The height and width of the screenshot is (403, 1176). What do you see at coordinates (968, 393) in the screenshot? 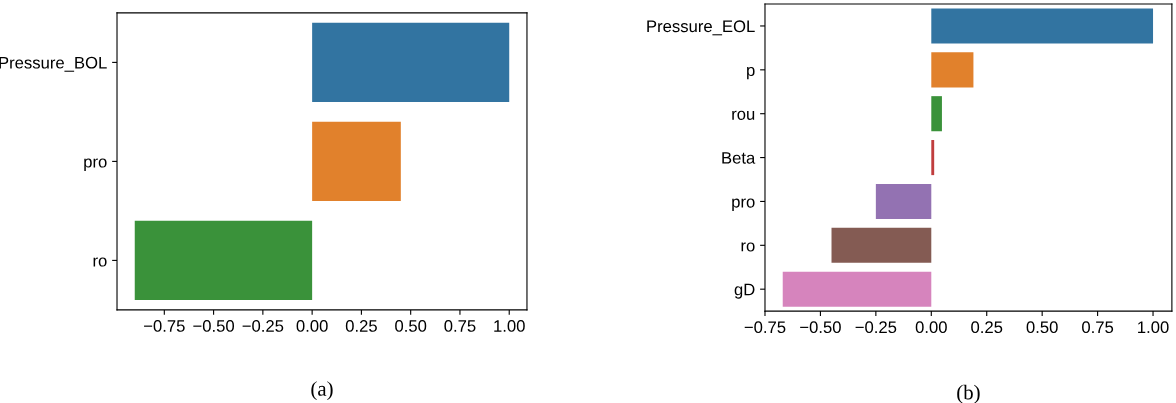
I see `text: (b)` at bounding box center [968, 393].